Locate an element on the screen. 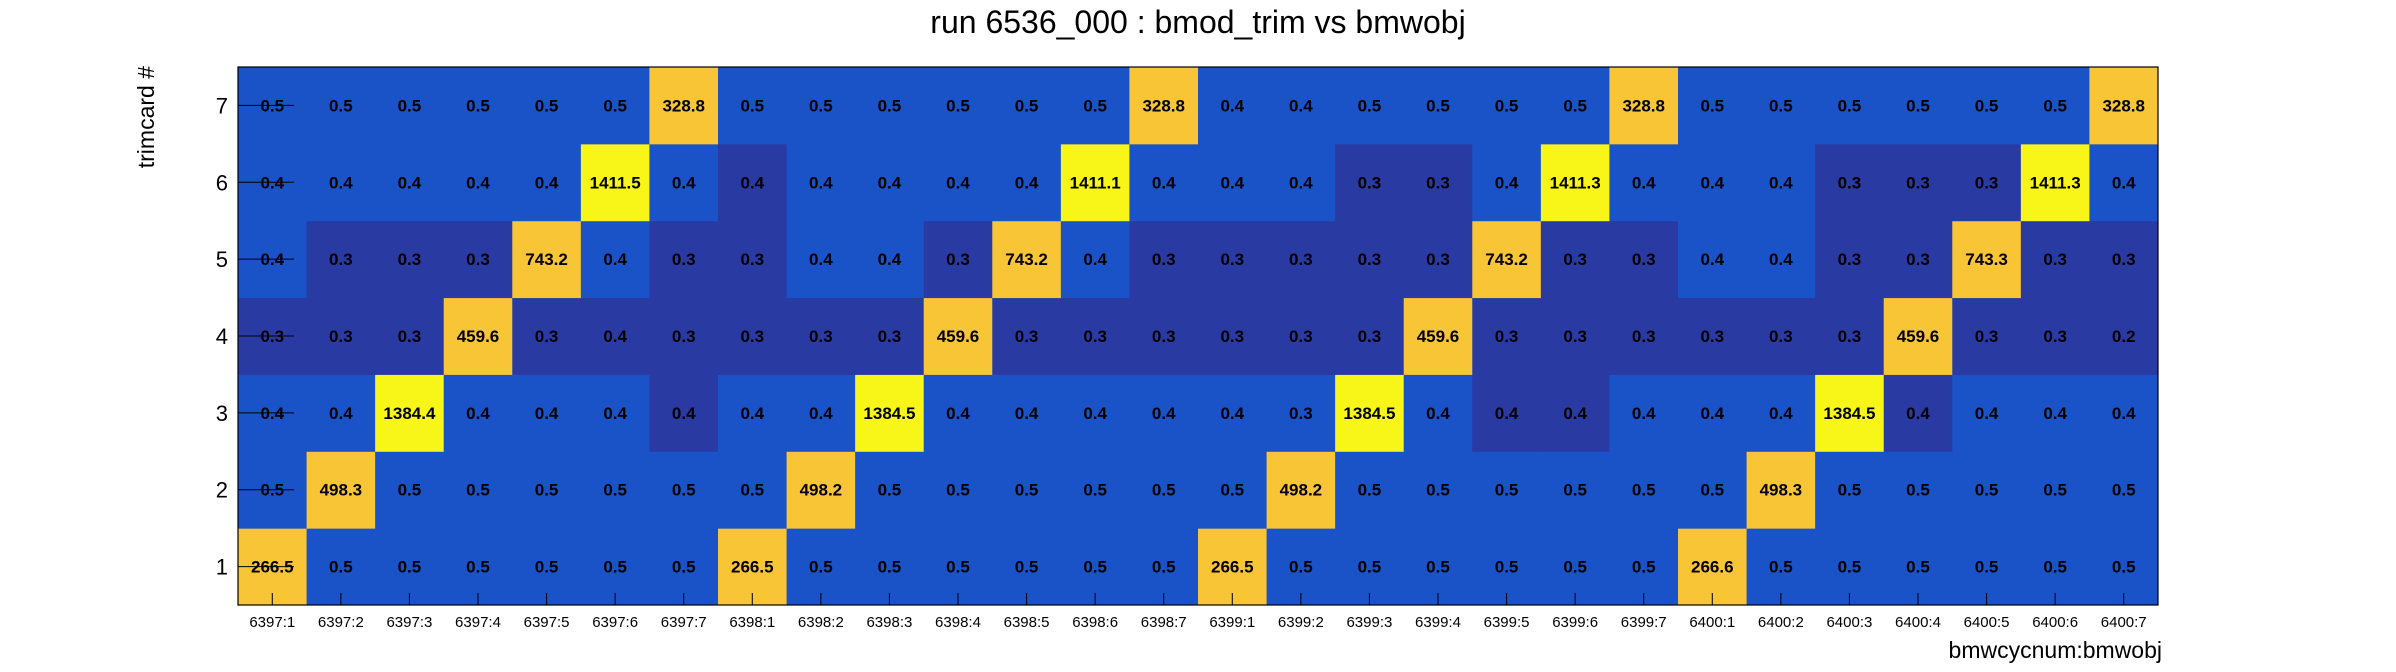  x-tick-label: 6398:3 is located at coordinates (889, 622).